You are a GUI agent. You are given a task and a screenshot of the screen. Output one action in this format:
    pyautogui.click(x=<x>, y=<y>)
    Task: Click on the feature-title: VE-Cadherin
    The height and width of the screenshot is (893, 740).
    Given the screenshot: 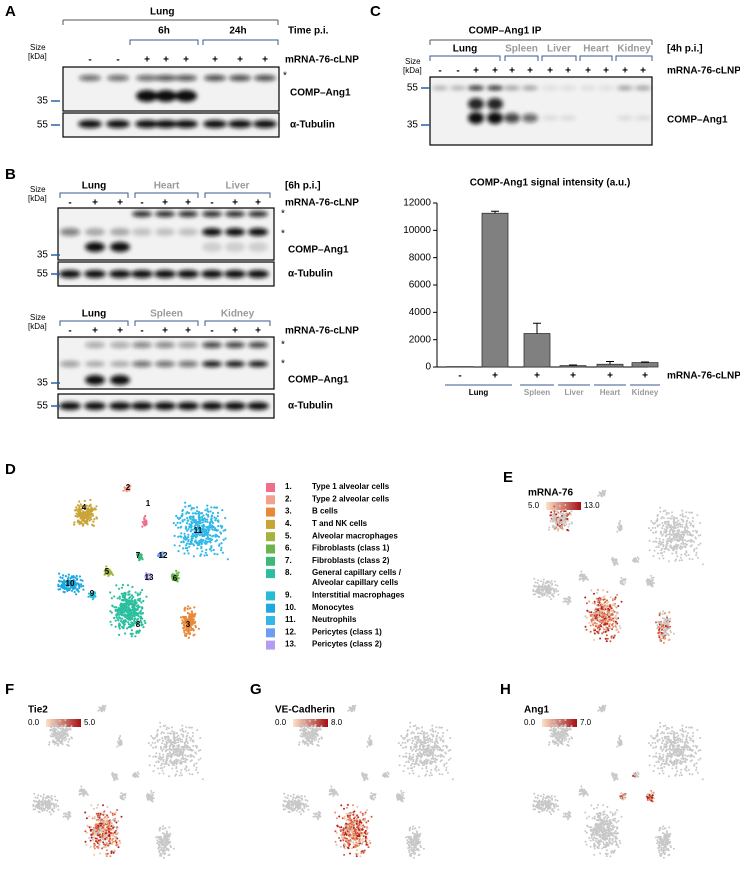 What is the action you would take?
    pyautogui.click(x=305, y=710)
    